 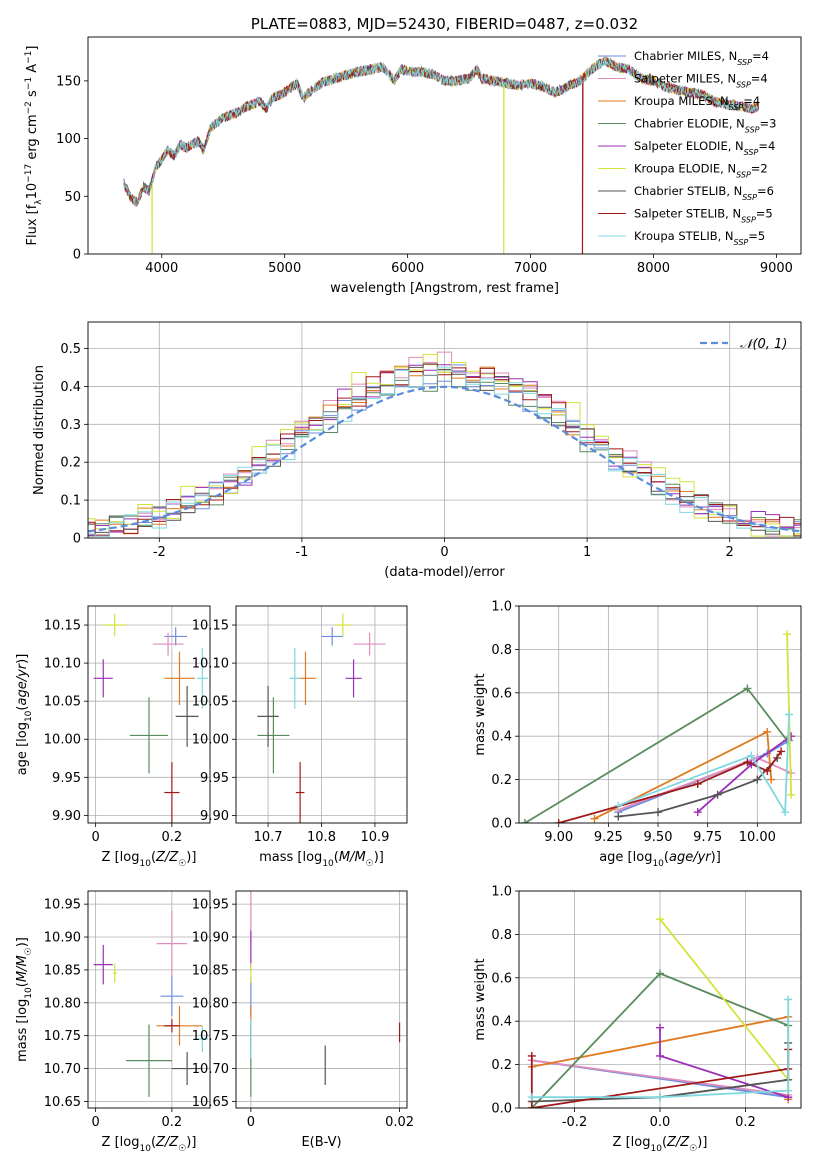 What do you see at coordinates (724, 999) in the screenshot?
I see `weight-line-kroupa-elodie` at bounding box center [724, 999].